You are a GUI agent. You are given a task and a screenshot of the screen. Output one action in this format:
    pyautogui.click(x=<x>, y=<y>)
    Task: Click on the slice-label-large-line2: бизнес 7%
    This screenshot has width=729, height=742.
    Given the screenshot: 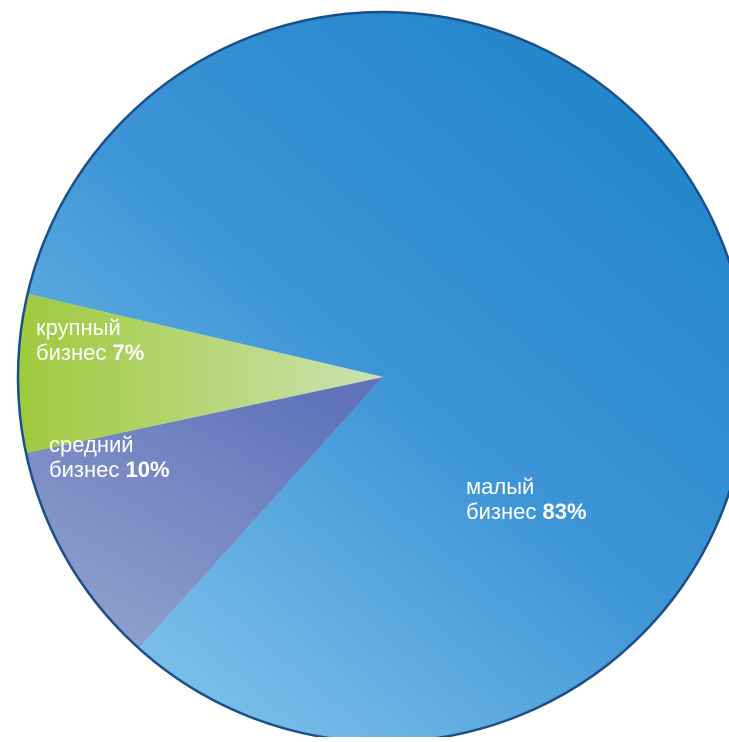 What is the action you would take?
    pyautogui.click(x=90, y=352)
    